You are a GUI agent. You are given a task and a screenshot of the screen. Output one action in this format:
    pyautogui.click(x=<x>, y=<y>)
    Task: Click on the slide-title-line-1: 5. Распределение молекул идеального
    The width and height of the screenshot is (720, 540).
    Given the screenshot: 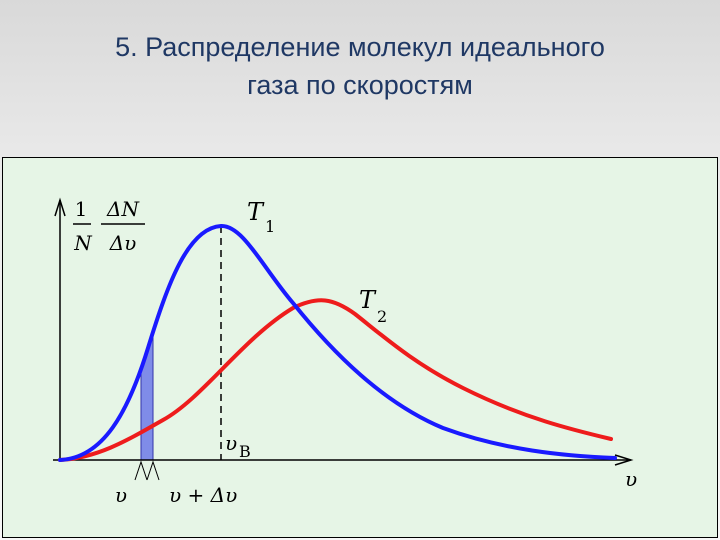 What is the action you would take?
    pyautogui.click(x=360, y=47)
    